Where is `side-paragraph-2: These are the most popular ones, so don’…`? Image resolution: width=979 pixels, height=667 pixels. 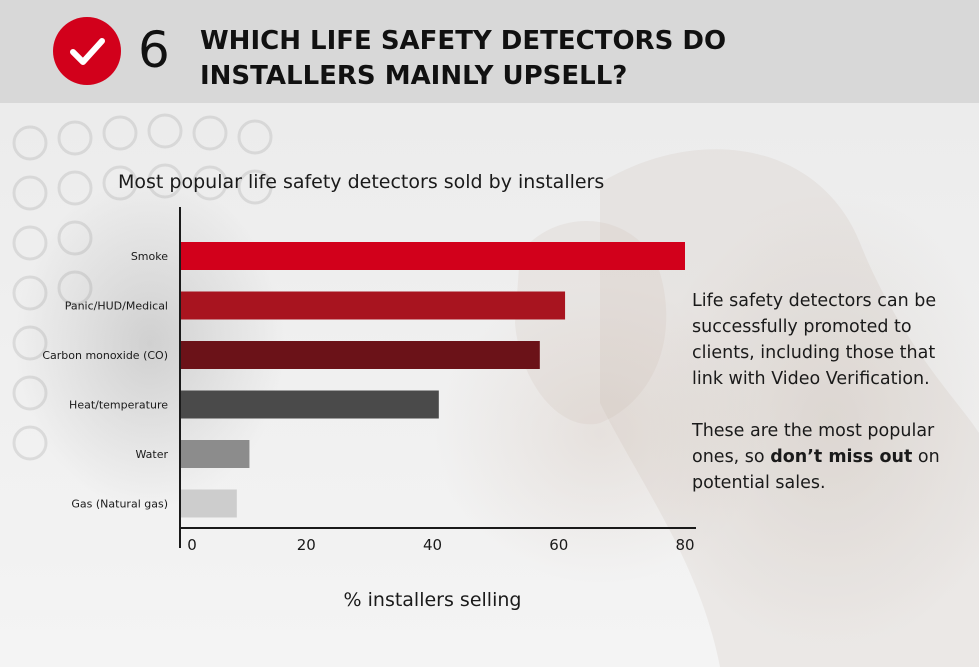
side-paragraph-2: These are the most popular ones, so don’… is located at coordinates (827, 457).